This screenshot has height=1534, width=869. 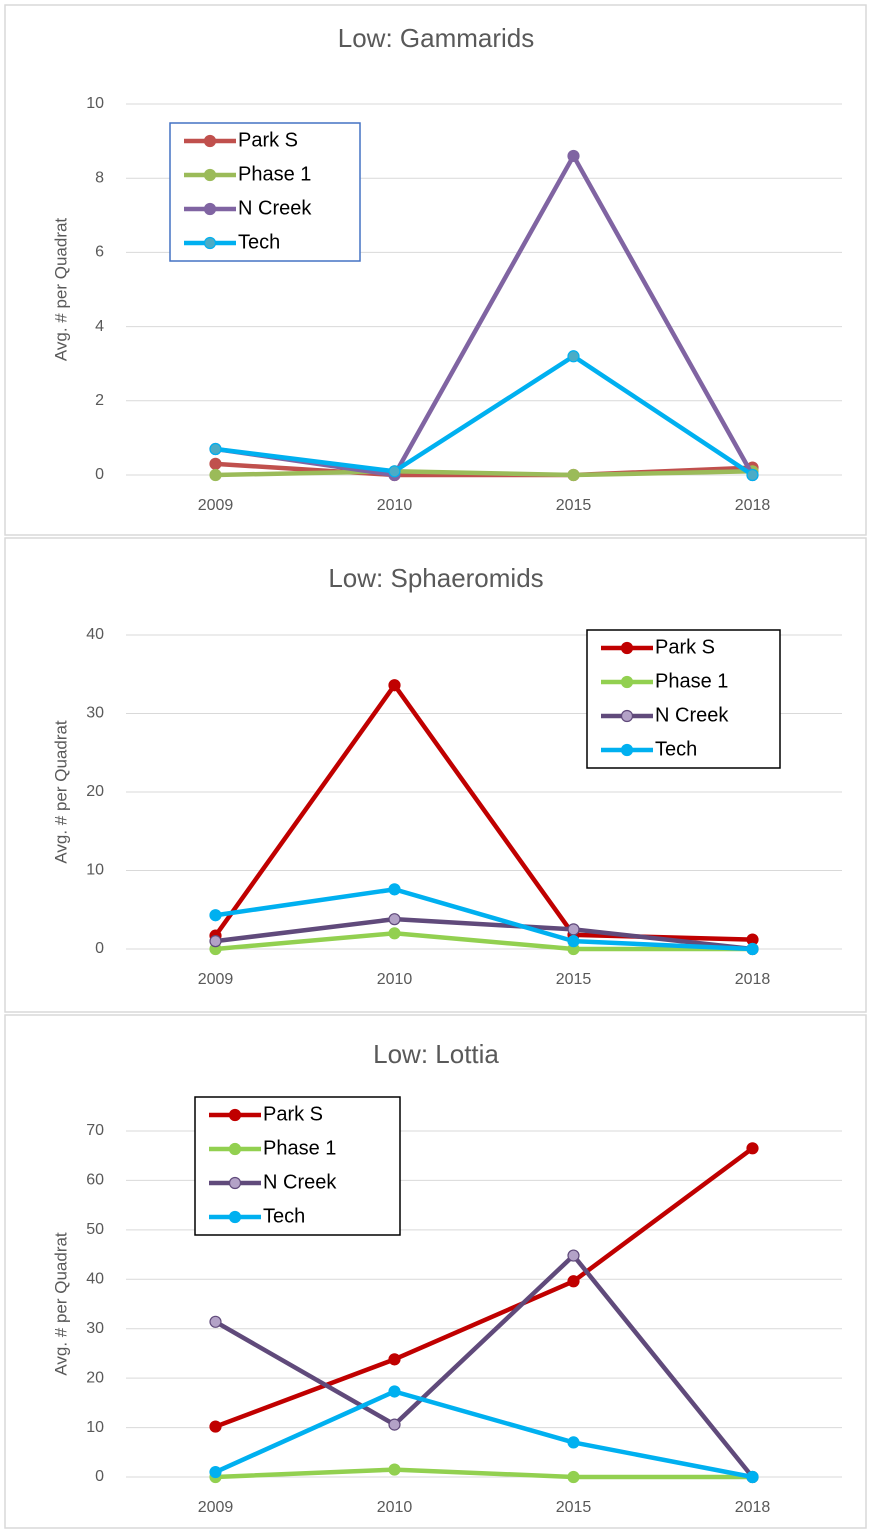 I want to click on chart-title: Low: Sphaeromids, so click(x=435, y=578).